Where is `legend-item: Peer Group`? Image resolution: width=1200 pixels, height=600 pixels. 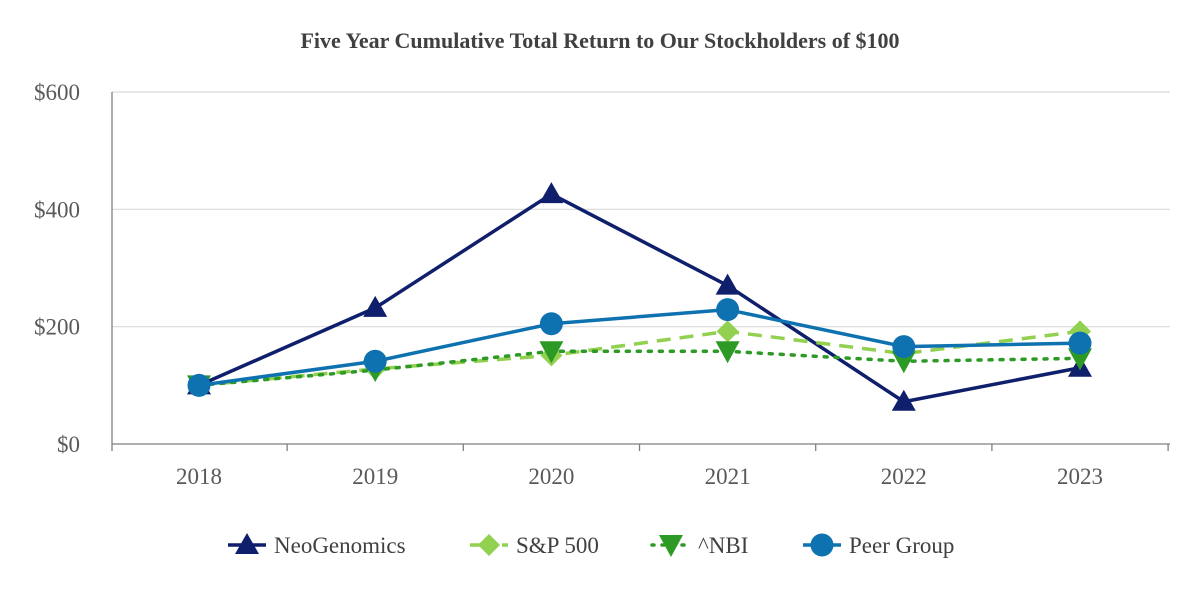
legend-item: Peer Group is located at coordinates (878, 545).